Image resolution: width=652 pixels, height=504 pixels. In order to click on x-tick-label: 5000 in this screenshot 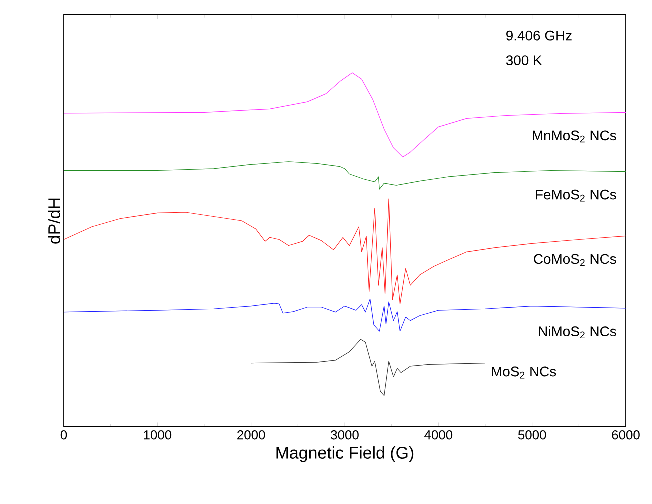, I will do `click(532, 435)`.